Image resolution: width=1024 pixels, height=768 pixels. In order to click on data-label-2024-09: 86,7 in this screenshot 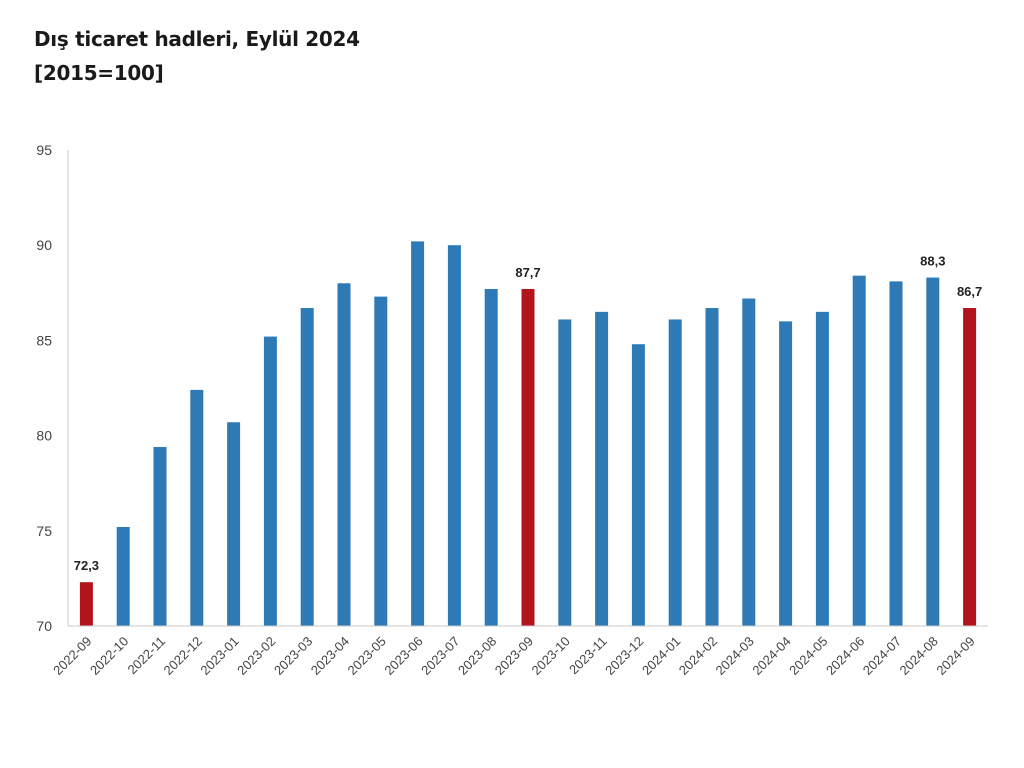, I will do `click(969, 291)`.